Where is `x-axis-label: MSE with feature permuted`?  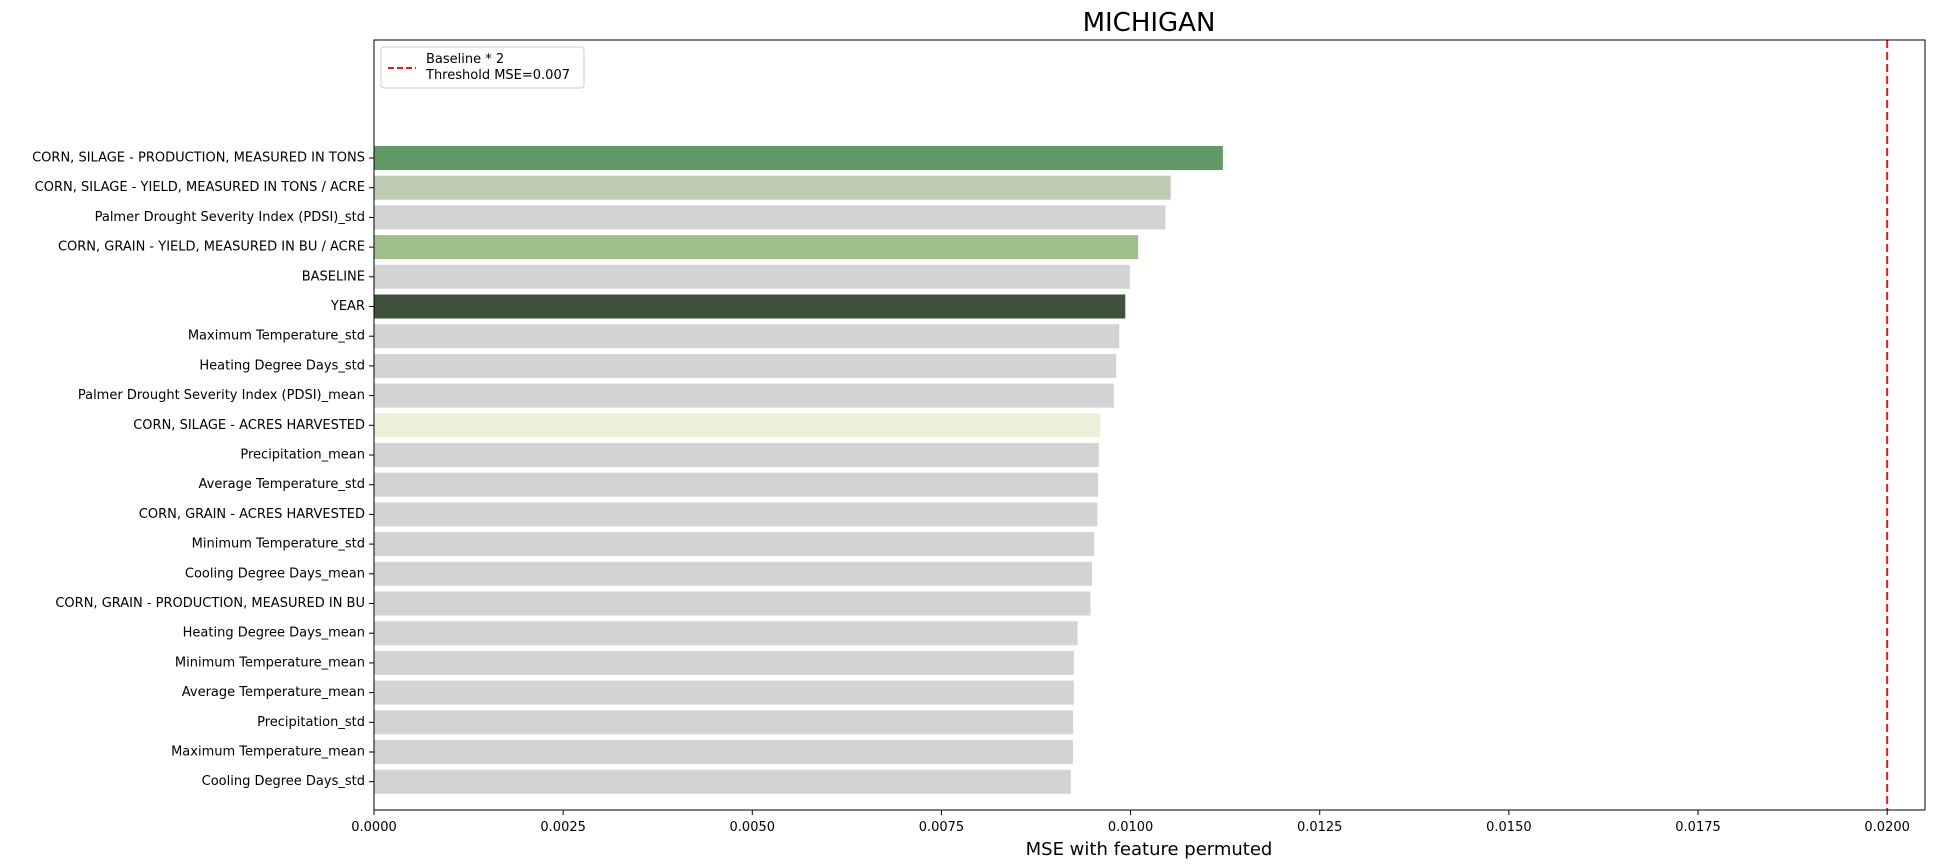
x-axis-label: MSE with feature permuted is located at coordinates (1149, 849).